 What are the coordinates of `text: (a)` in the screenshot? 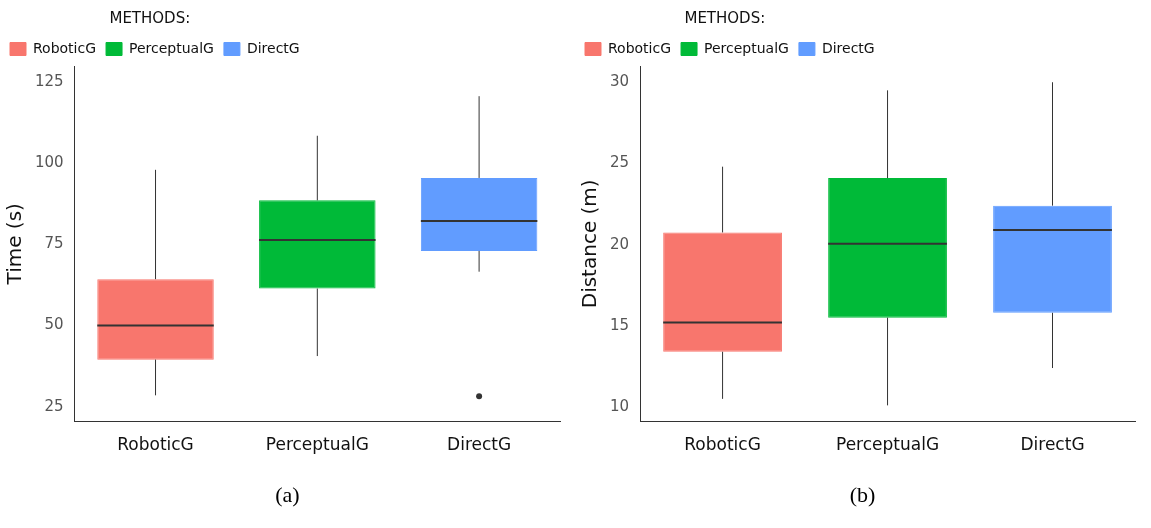 It's located at (287, 495).